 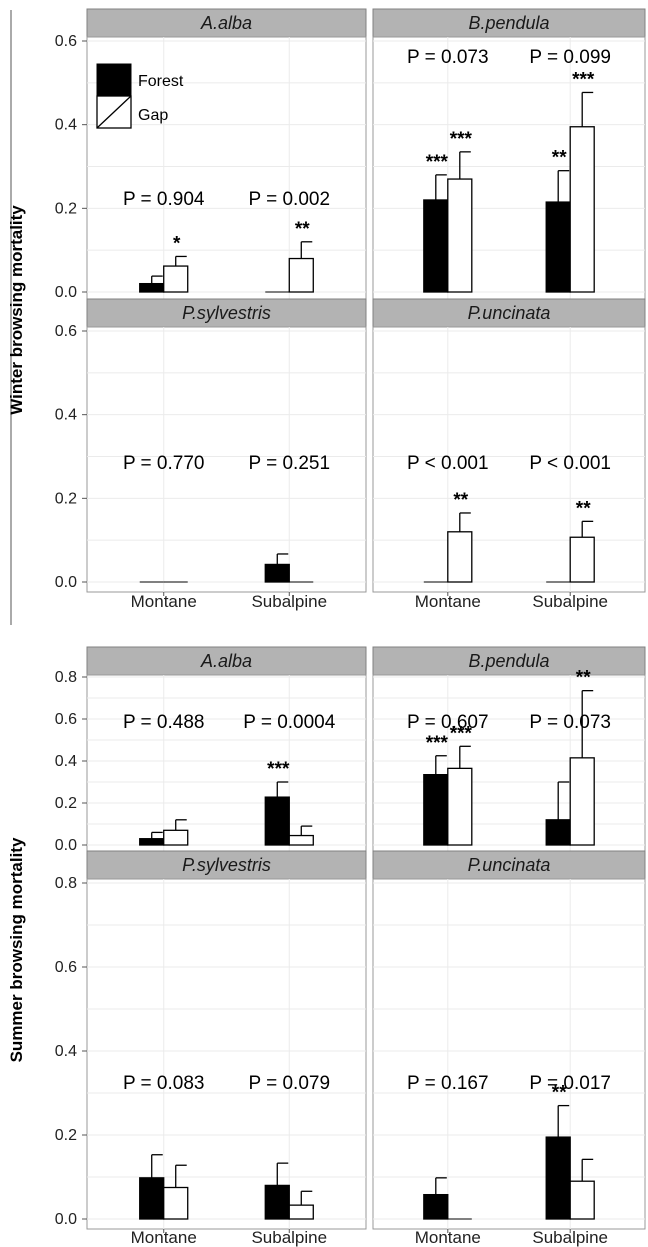 I want to click on legend-gap-slash, so click(x=114, y=112).